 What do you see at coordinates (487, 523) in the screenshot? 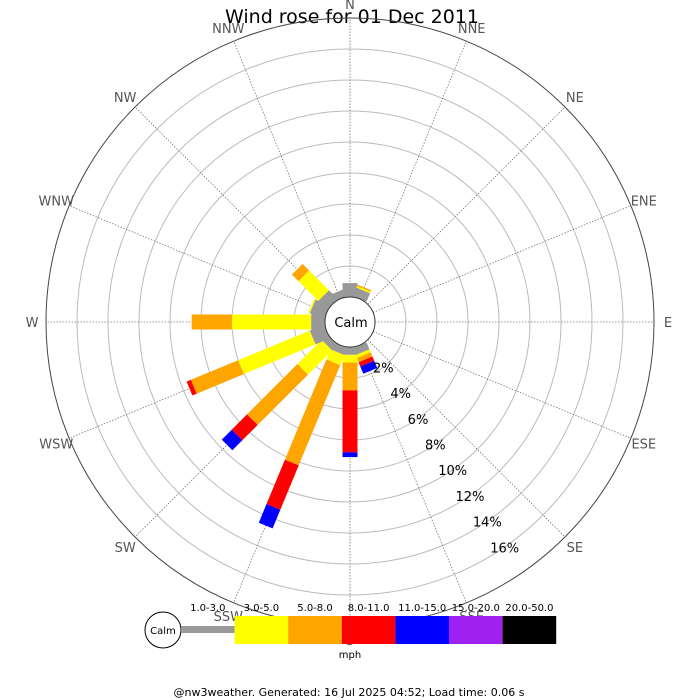
I see `ring-label-14: 14%` at bounding box center [487, 523].